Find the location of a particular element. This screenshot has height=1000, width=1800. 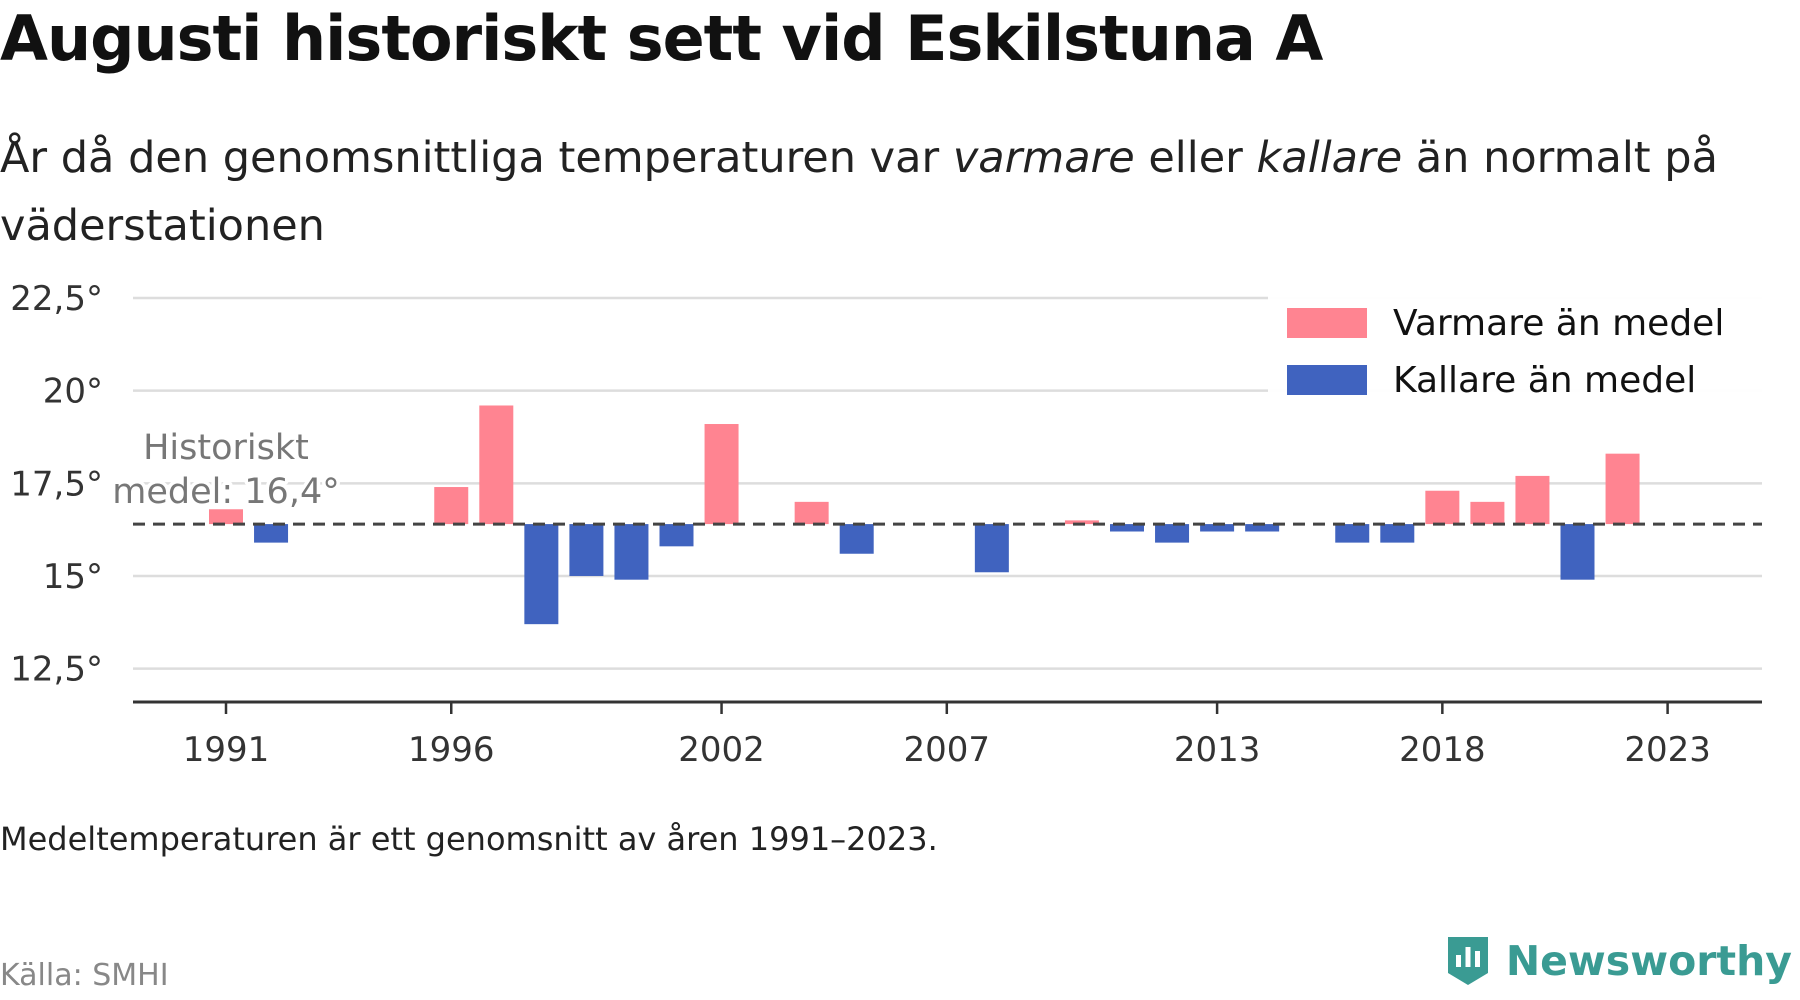

x-tick-label: 2007 is located at coordinates (947, 750).